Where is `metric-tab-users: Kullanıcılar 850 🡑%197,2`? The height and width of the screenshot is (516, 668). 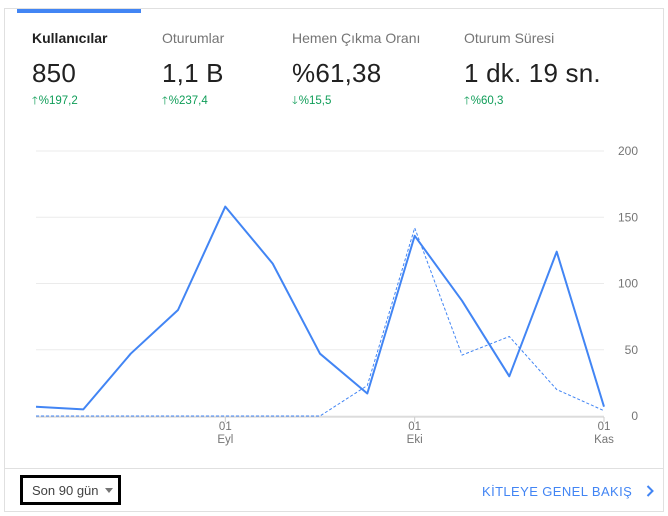 metric-tab-users: Kullanıcılar 850 🡑%197,2 is located at coordinates (69, 70).